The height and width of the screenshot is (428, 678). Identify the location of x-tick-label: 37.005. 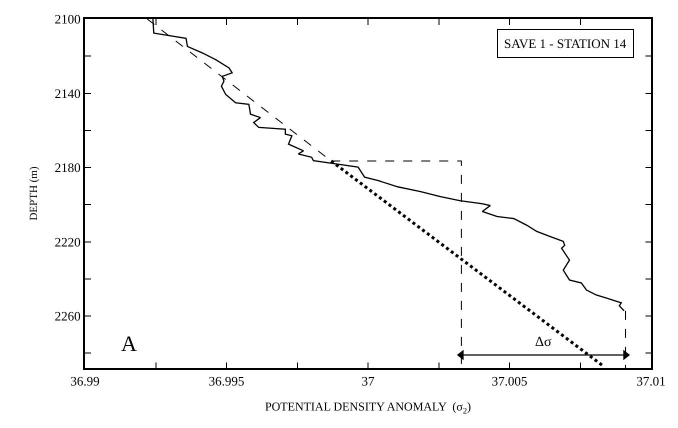
(510, 380).